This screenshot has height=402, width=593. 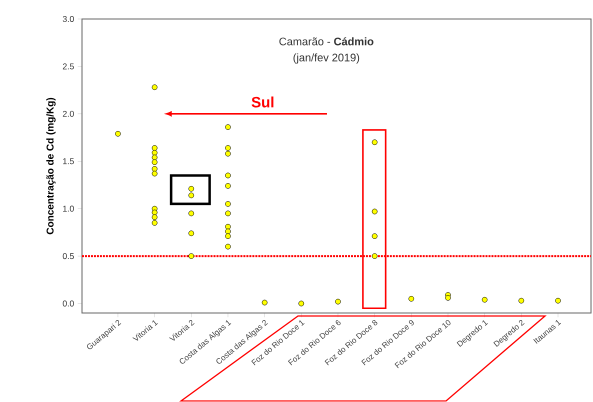 What do you see at coordinates (68, 256) in the screenshot?
I see `y-tick-label: 0.5` at bounding box center [68, 256].